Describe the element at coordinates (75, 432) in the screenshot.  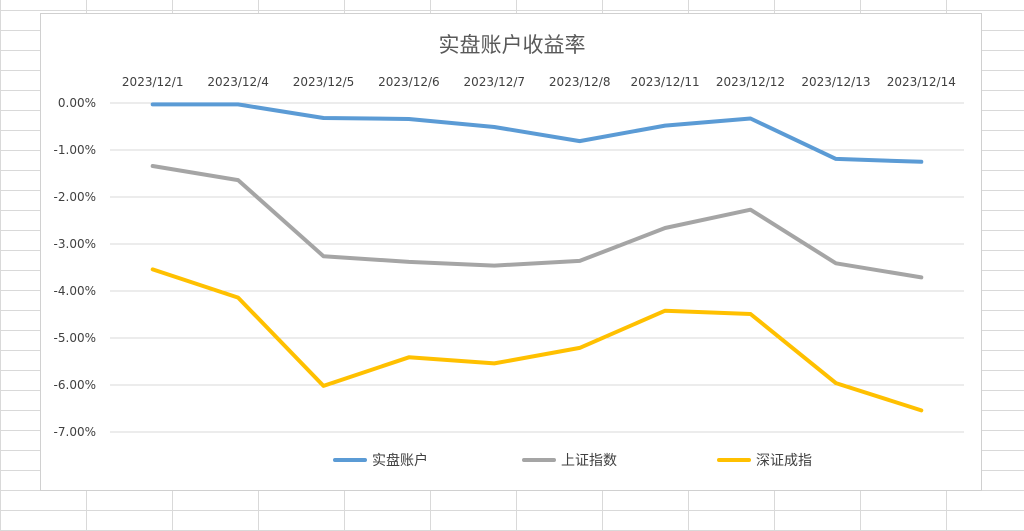
I see `y-tick-label: -7.00%` at that location.